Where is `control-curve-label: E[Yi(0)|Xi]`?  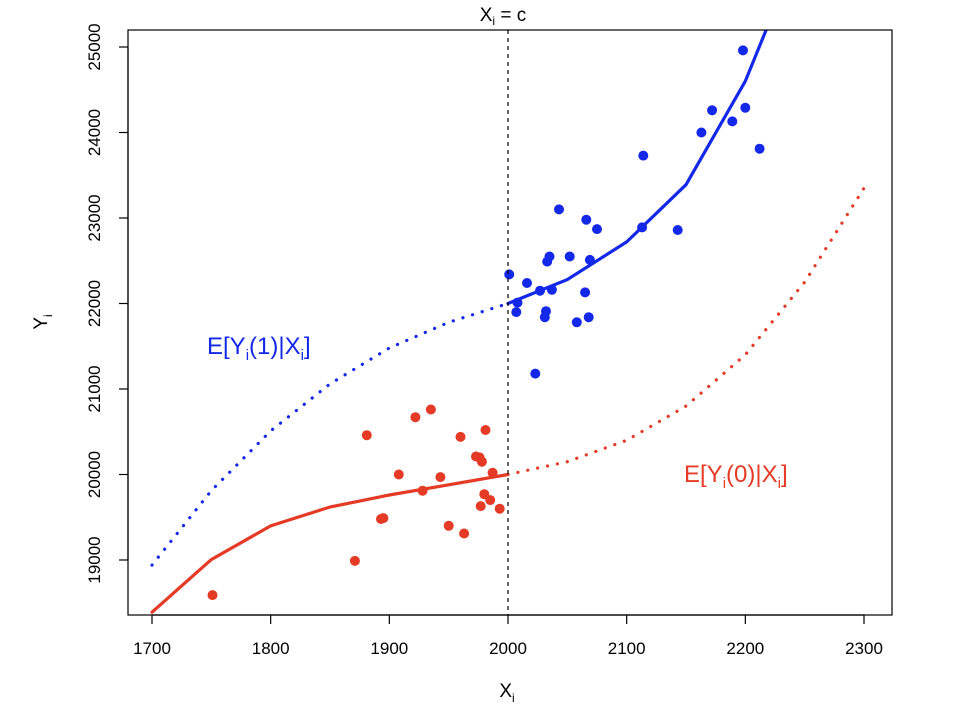
control-curve-label: E[Yi(0)|Xi] is located at coordinates (736, 476).